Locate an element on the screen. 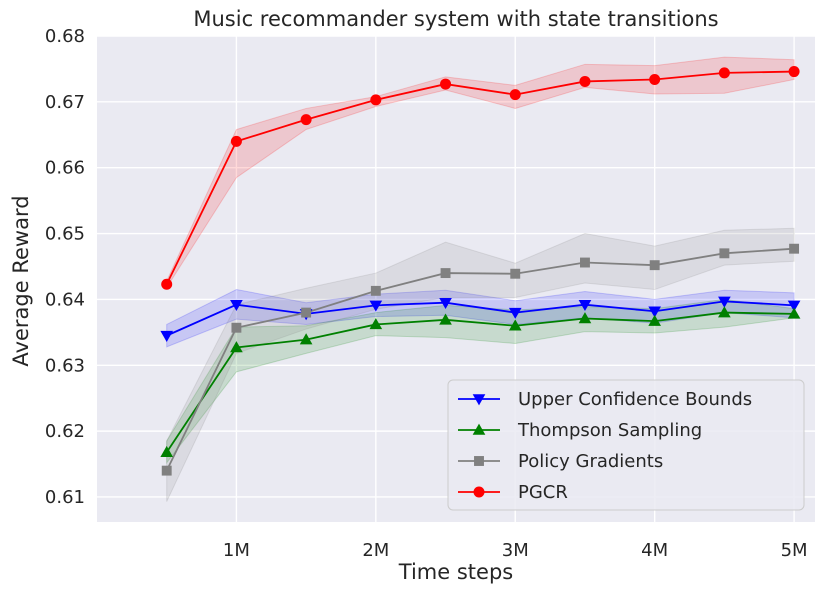 This screenshot has height=593, width=831. x-tick-label: 1M is located at coordinates (236, 550).